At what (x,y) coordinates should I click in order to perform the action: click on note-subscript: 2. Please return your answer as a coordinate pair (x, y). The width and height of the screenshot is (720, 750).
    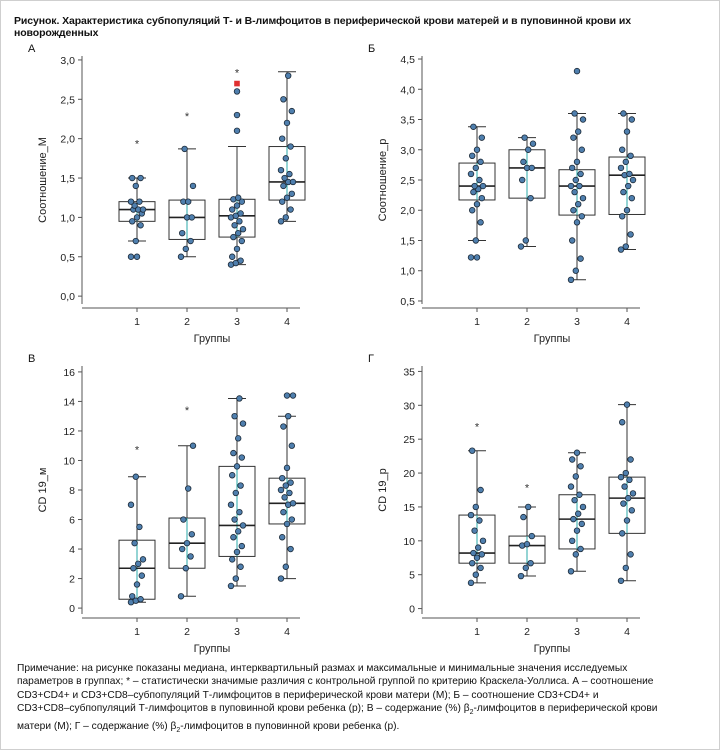
    Looking at the image, I should click on (178, 730).